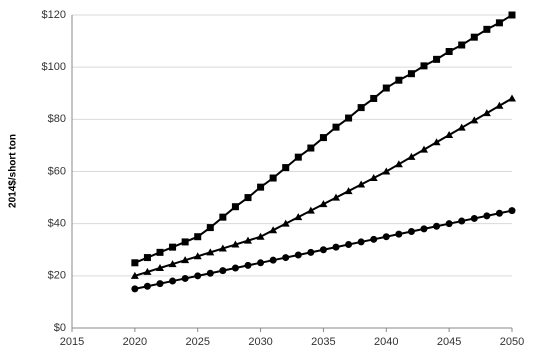 The image size is (539, 360). I want to click on x-tick-label: 2020, so click(135, 342).